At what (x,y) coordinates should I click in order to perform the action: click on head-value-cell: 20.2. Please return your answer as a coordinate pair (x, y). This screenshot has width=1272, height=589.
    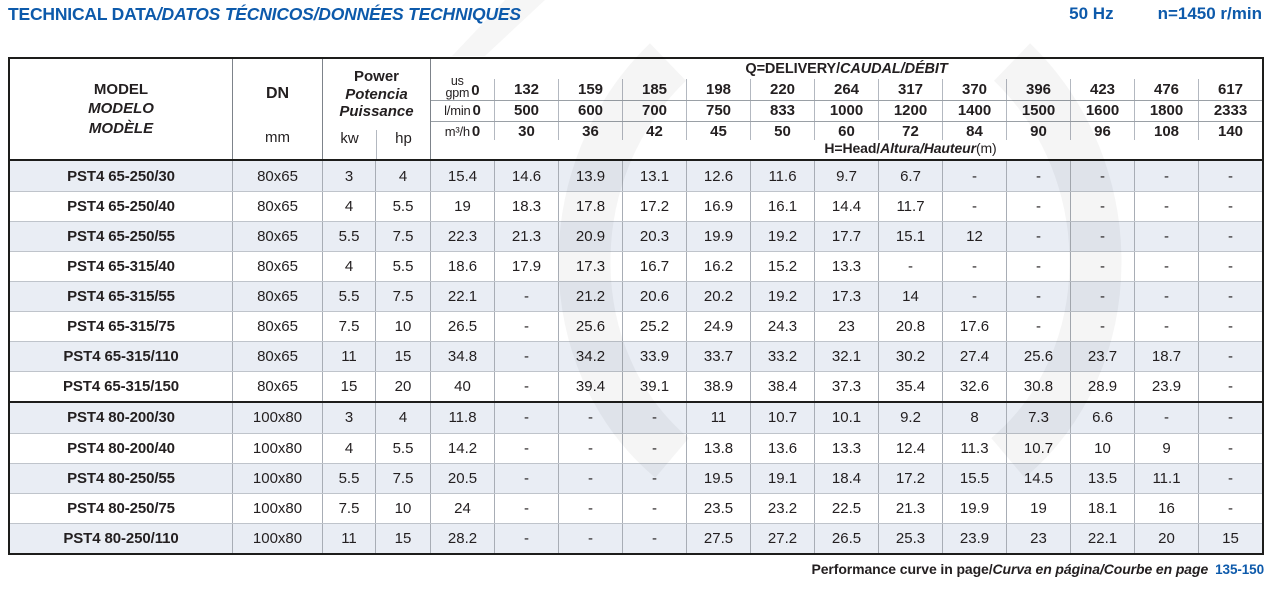
    Looking at the image, I should click on (718, 296).